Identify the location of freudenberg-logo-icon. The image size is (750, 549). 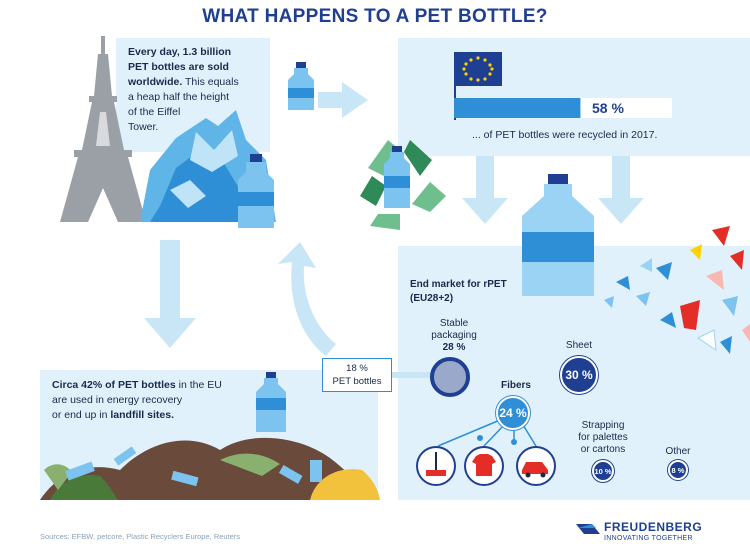
(588, 529).